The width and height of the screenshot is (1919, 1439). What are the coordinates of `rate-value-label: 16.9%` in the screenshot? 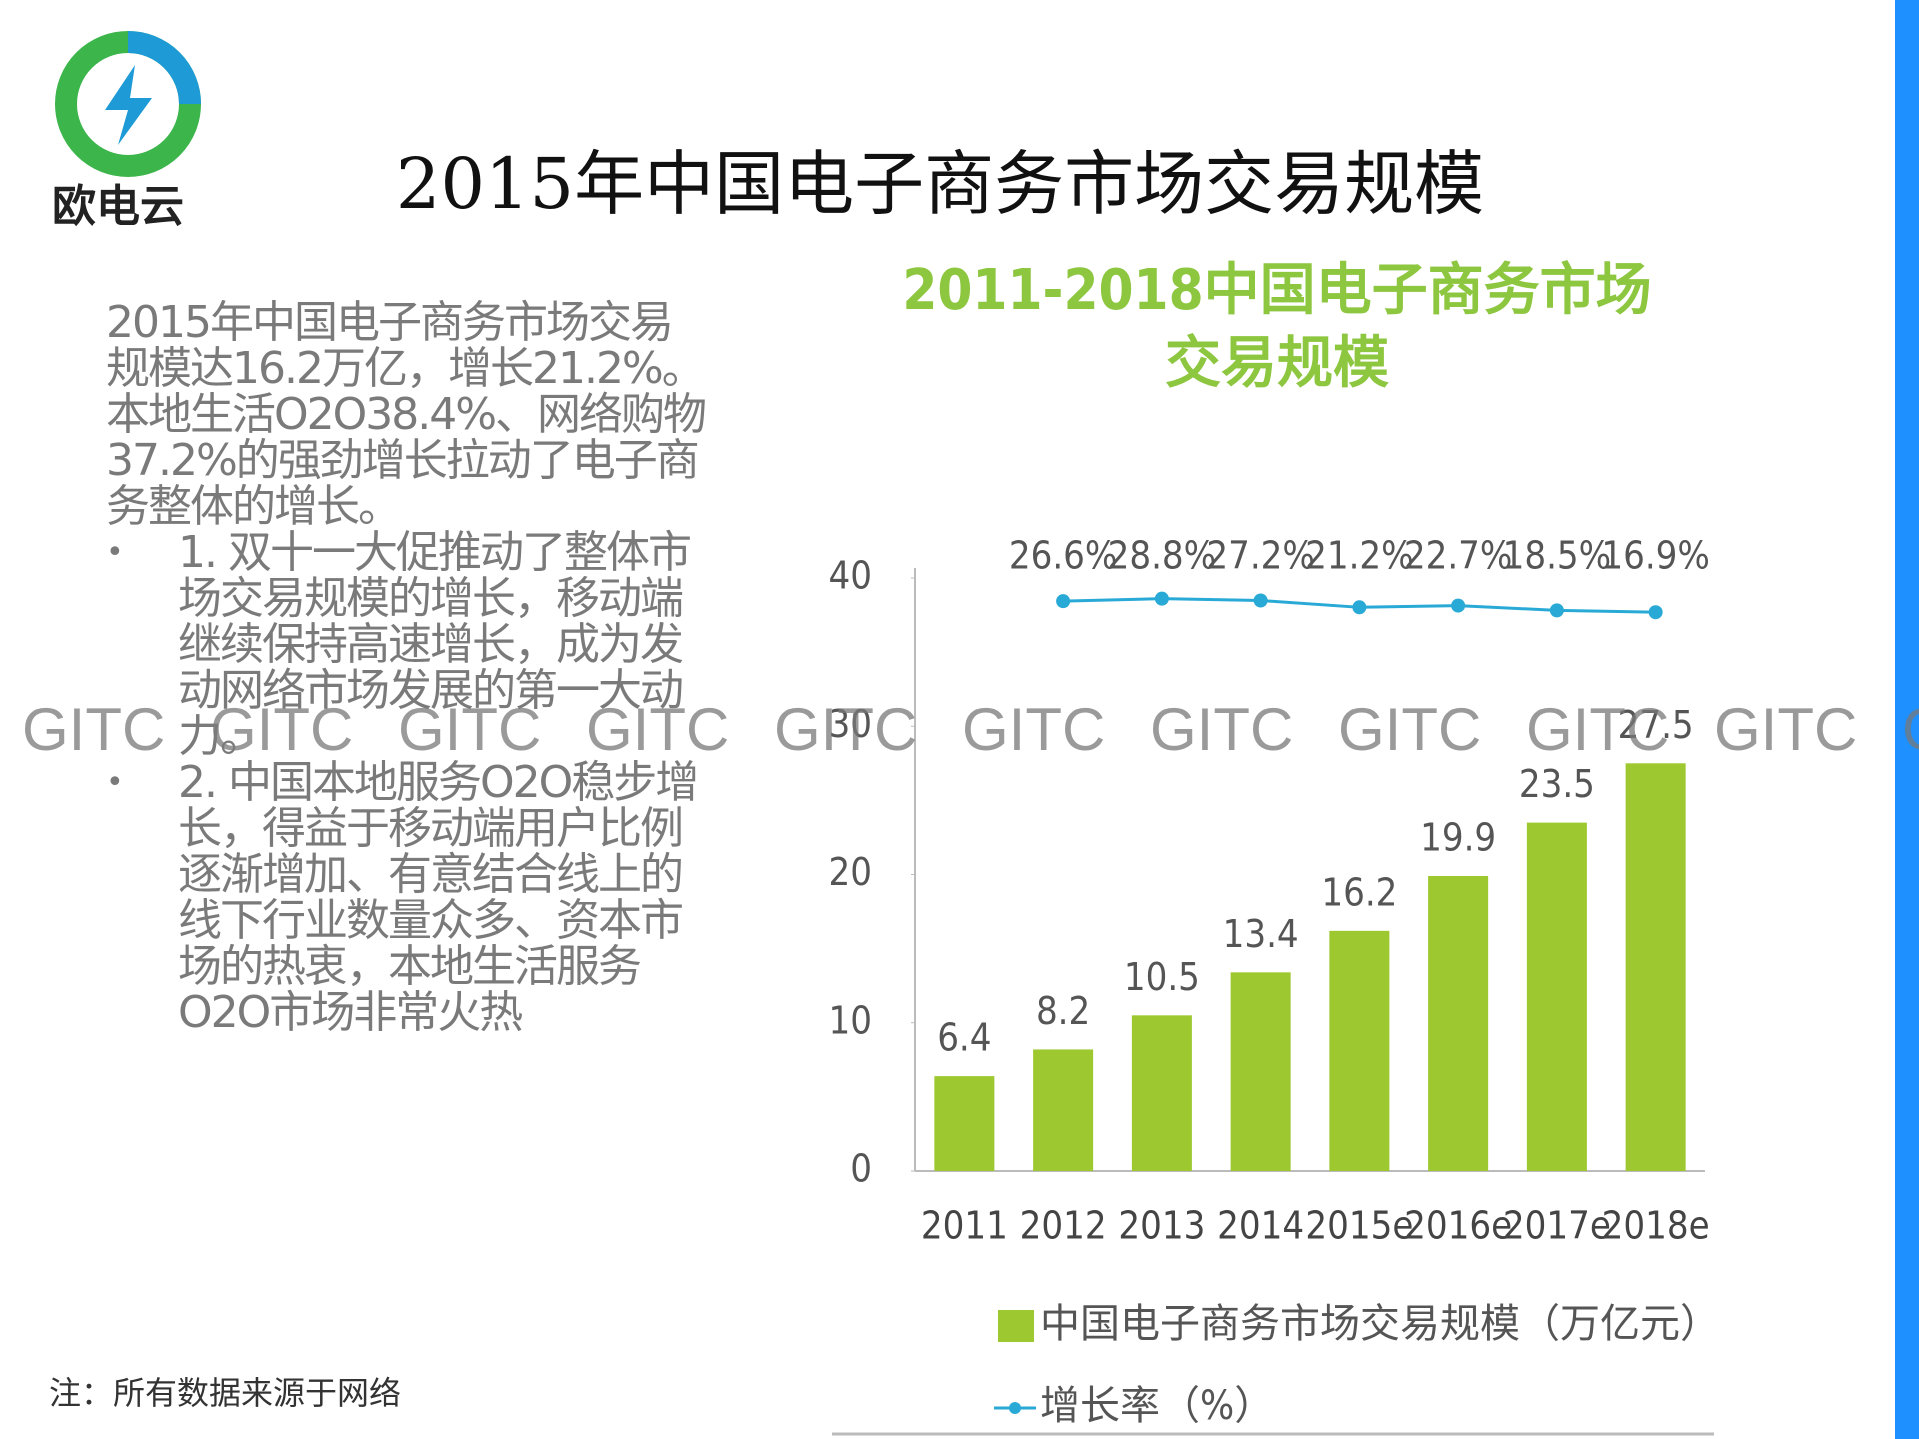 It's located at (1655, 556).